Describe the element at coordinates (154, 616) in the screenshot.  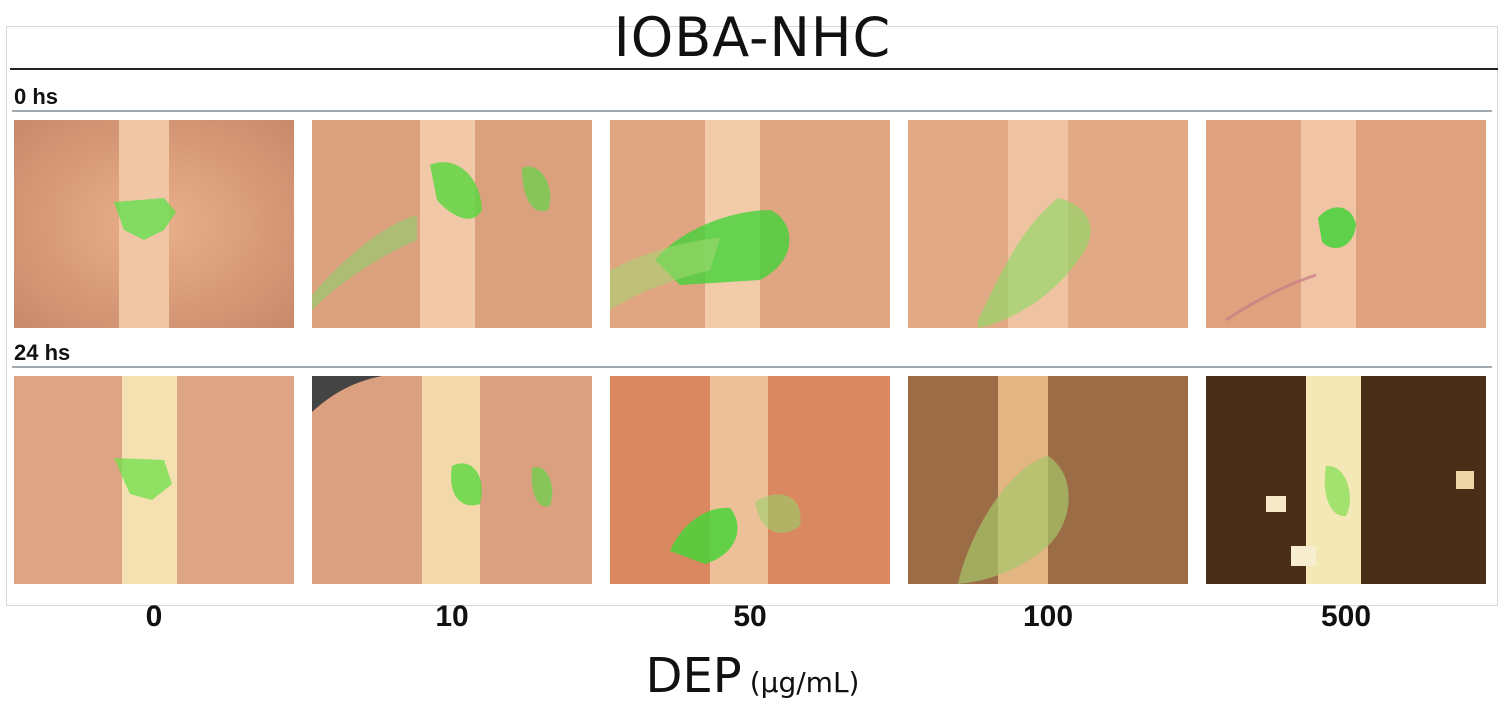
I see `dose-label-0: 0` at that location.